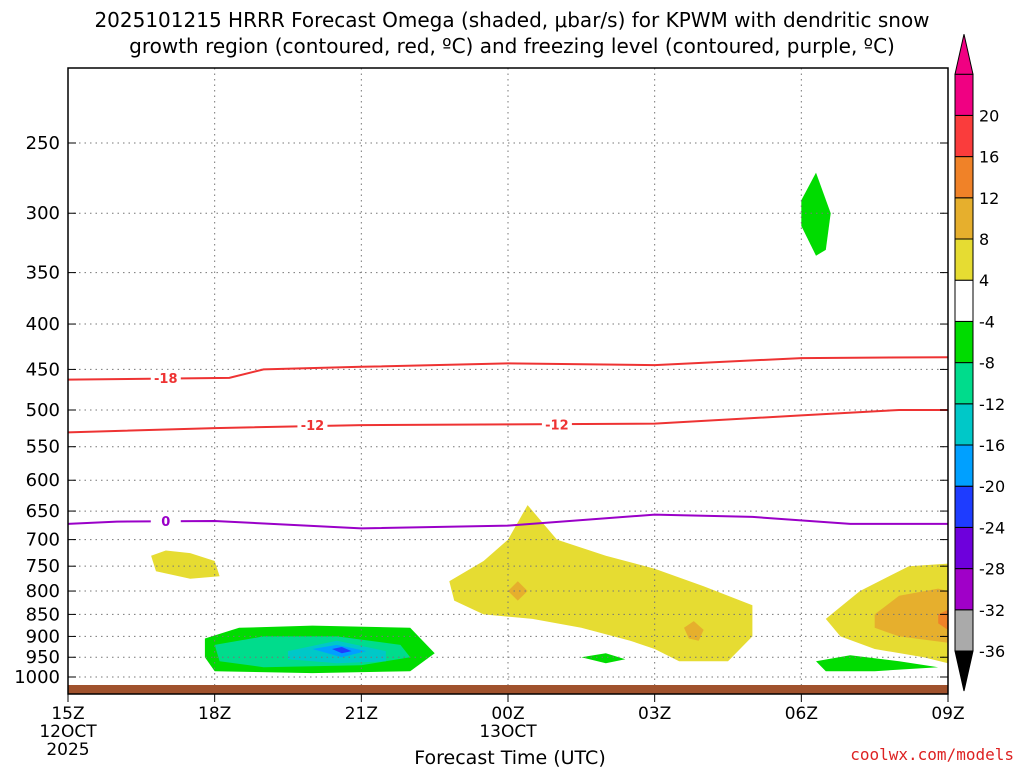  Describe the element at coordinates (654, 714) in the screenshot. I see `x-tick-label-4: 03Z` at that location.